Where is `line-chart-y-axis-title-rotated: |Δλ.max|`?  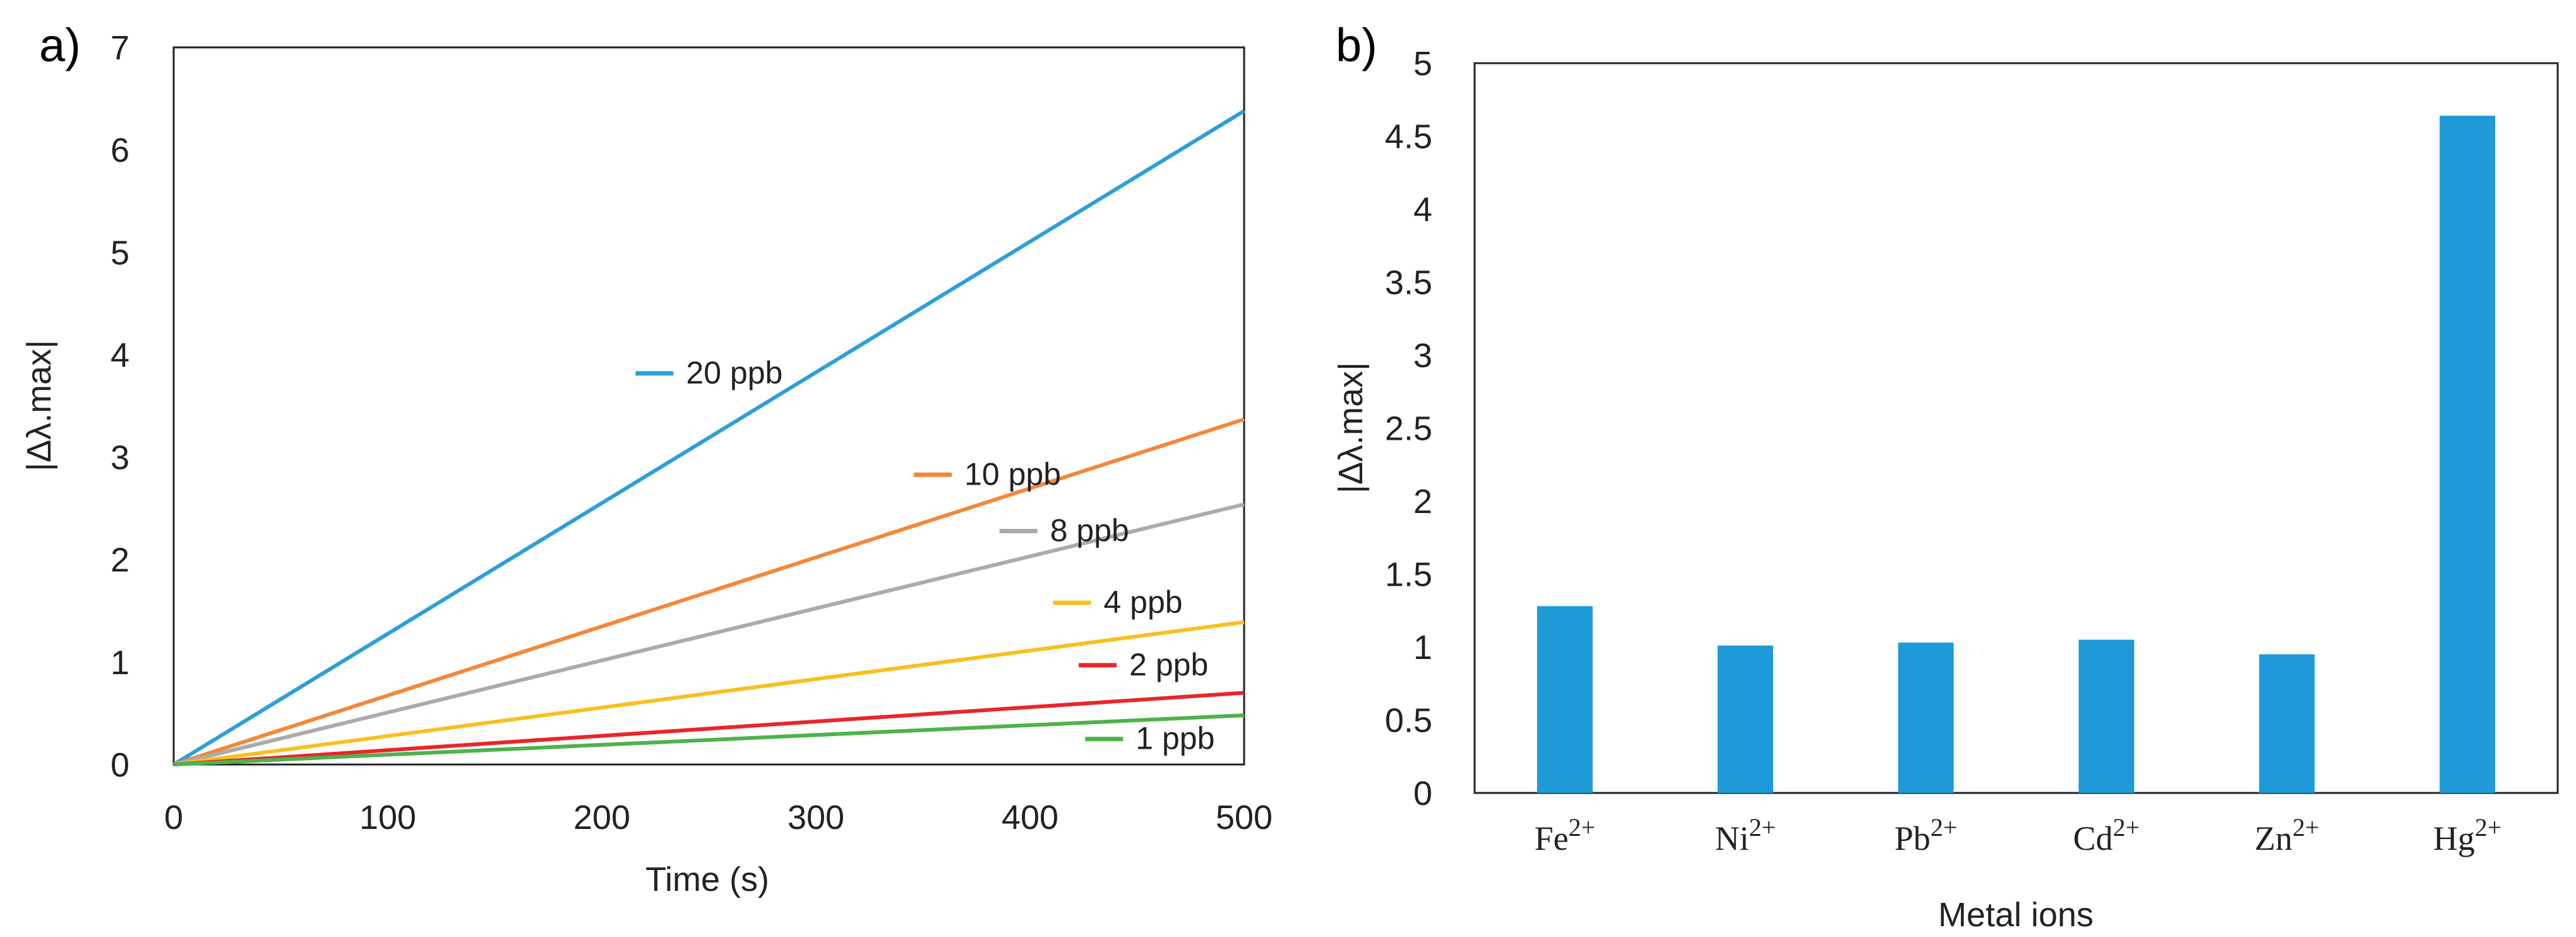
line-chart-y-axis-title-rotated: |Δλ.max| is located at coordinates (39, 405).